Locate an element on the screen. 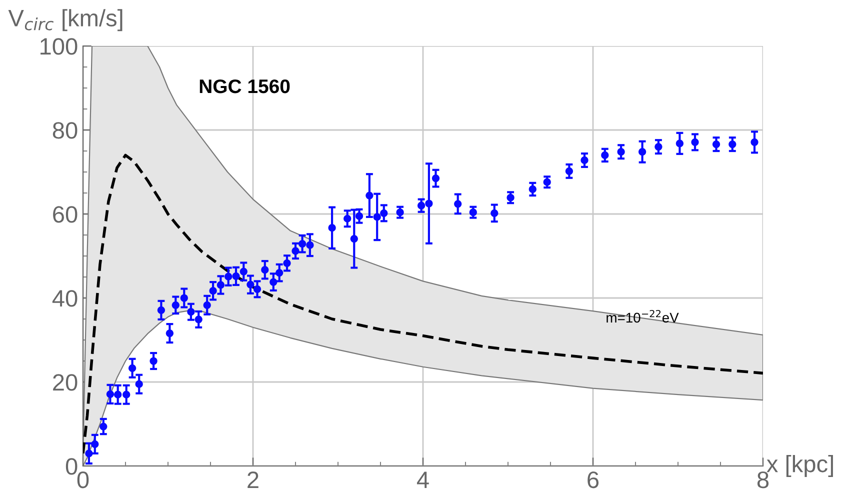 The height and width of the screenshot is (499, 857). x-axis-title: x [kpc] is located at coordinates (799, 466).